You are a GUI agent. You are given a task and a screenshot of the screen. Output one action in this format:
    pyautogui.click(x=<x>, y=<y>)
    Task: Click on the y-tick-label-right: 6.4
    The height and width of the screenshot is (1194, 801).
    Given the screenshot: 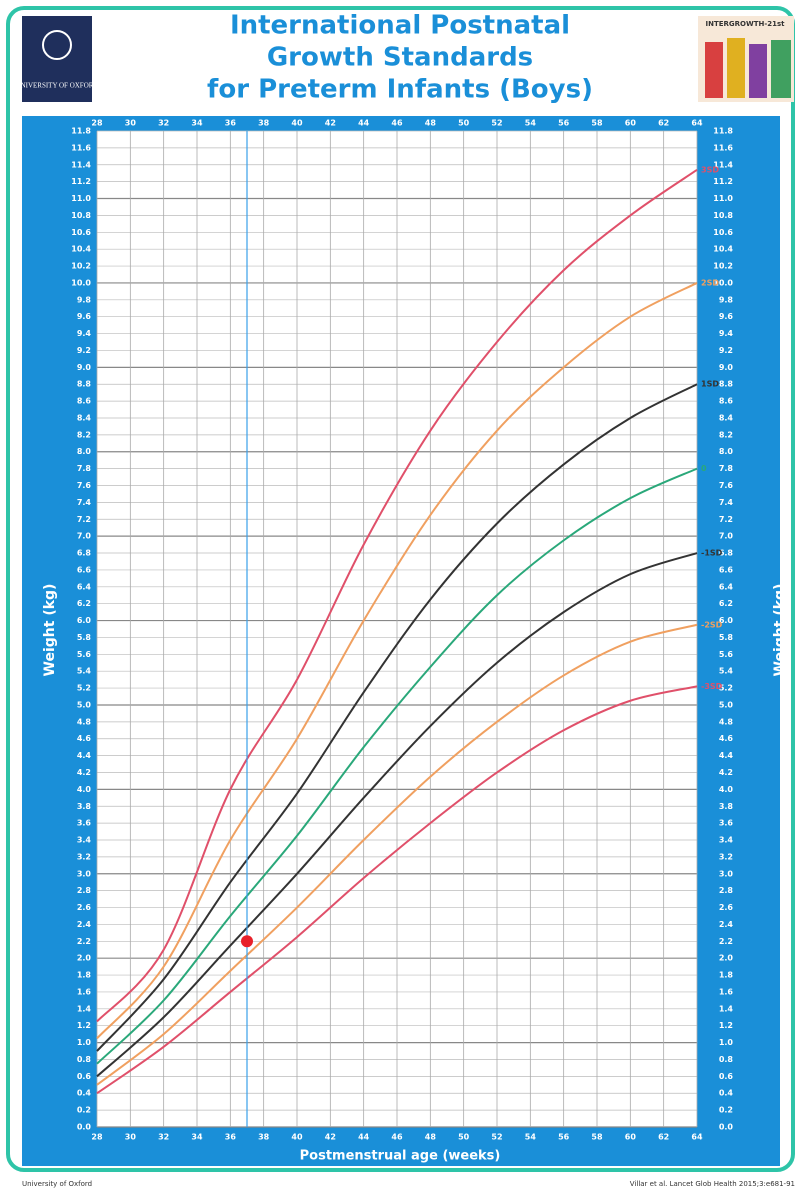 What is the action you would take?
    pyautogui.click(x=726, y=586)
    